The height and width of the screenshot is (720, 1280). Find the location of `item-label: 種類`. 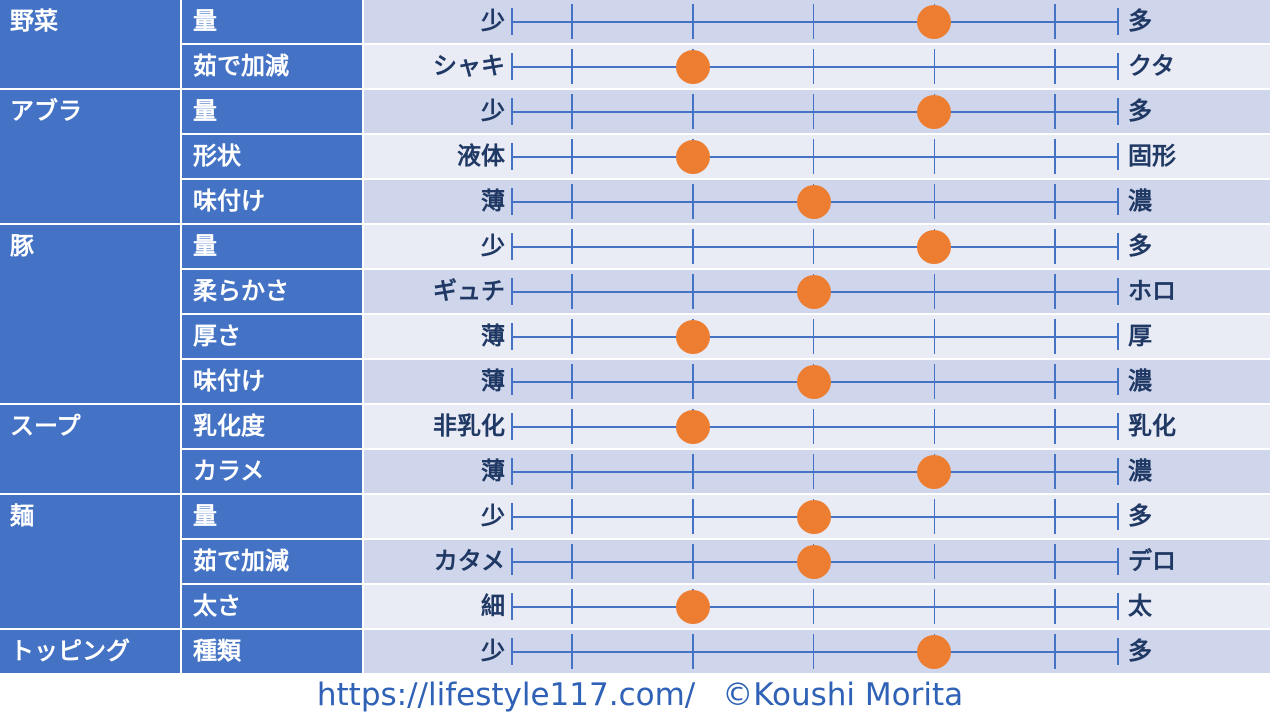

item-label: 種類 is located at coordinates (217, 651).